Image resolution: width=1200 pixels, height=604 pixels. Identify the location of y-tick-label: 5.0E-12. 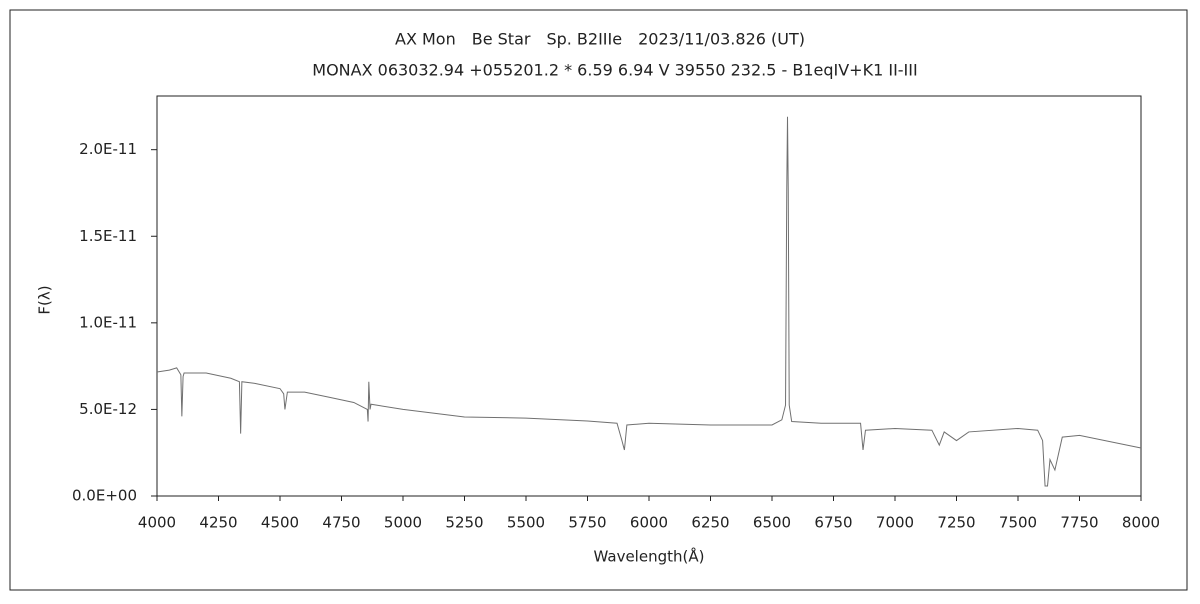
(108, 409).